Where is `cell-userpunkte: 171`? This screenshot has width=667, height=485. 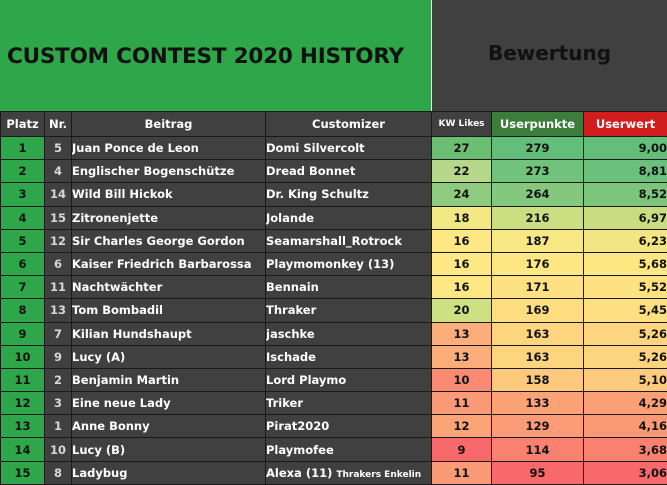 cell-userpunkte: 171 is located at coordinates (538, 287).